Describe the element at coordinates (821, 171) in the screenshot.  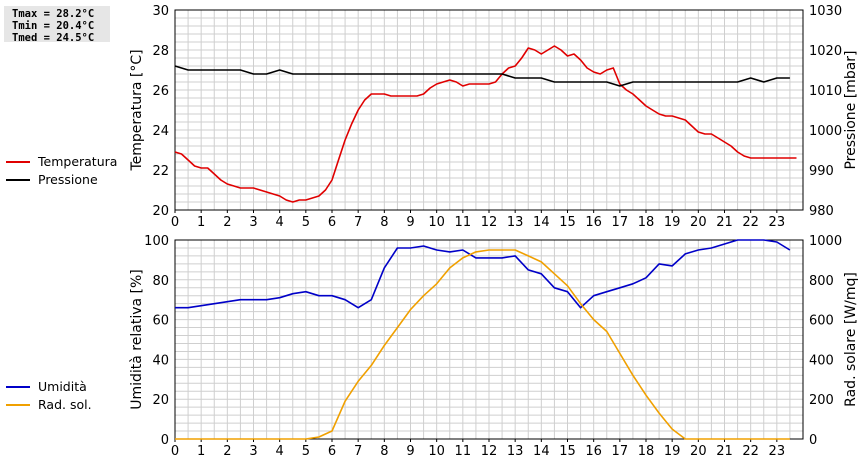
I see `y-right-tick-label: 990` at that location.